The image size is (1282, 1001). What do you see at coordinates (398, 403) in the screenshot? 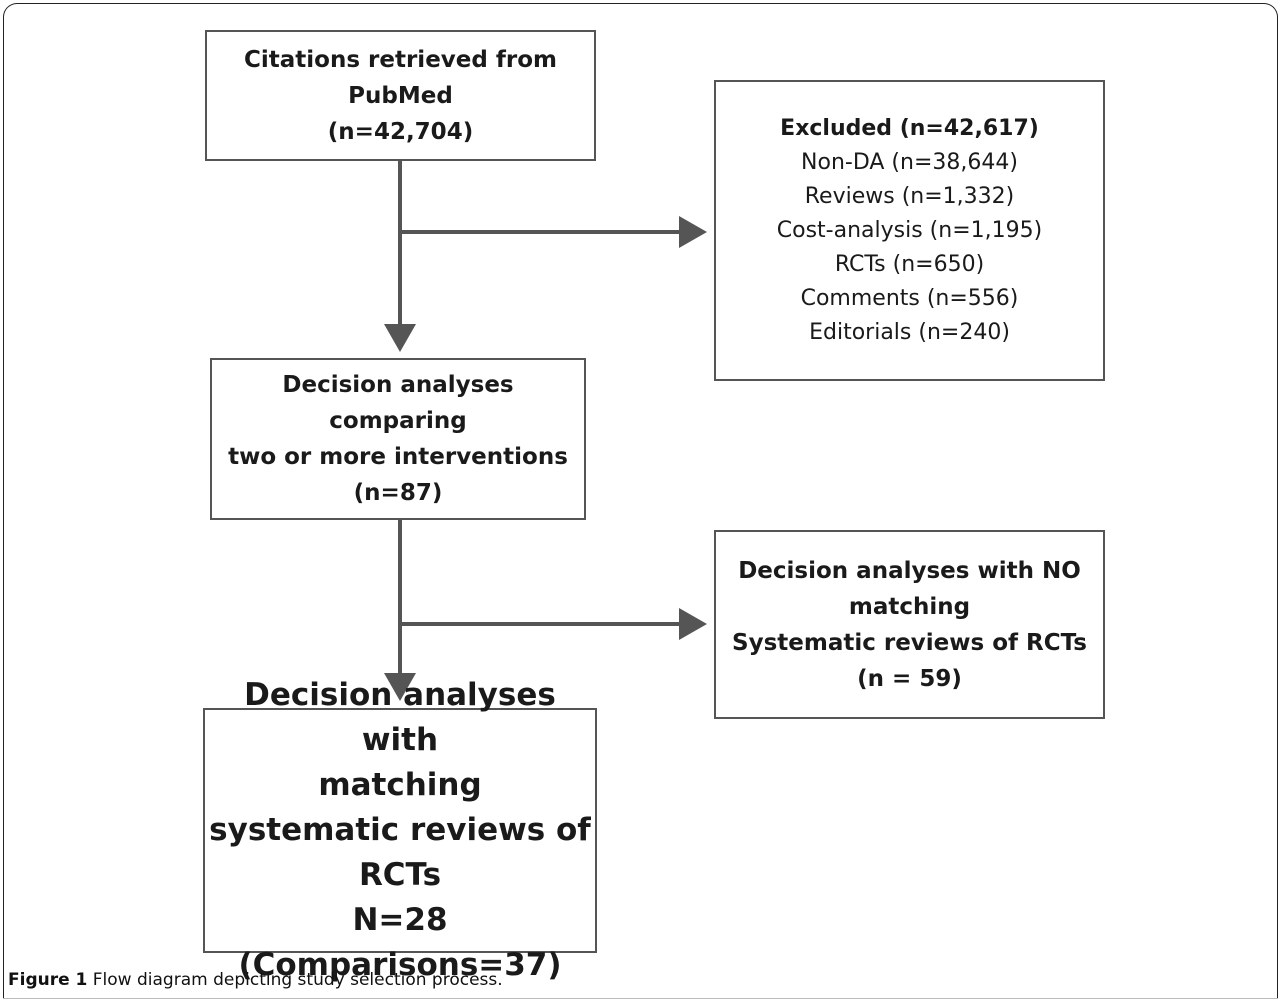
I see `decision-comparing-line-1: Decision analyses comparing` at bounding box center [398, 403].